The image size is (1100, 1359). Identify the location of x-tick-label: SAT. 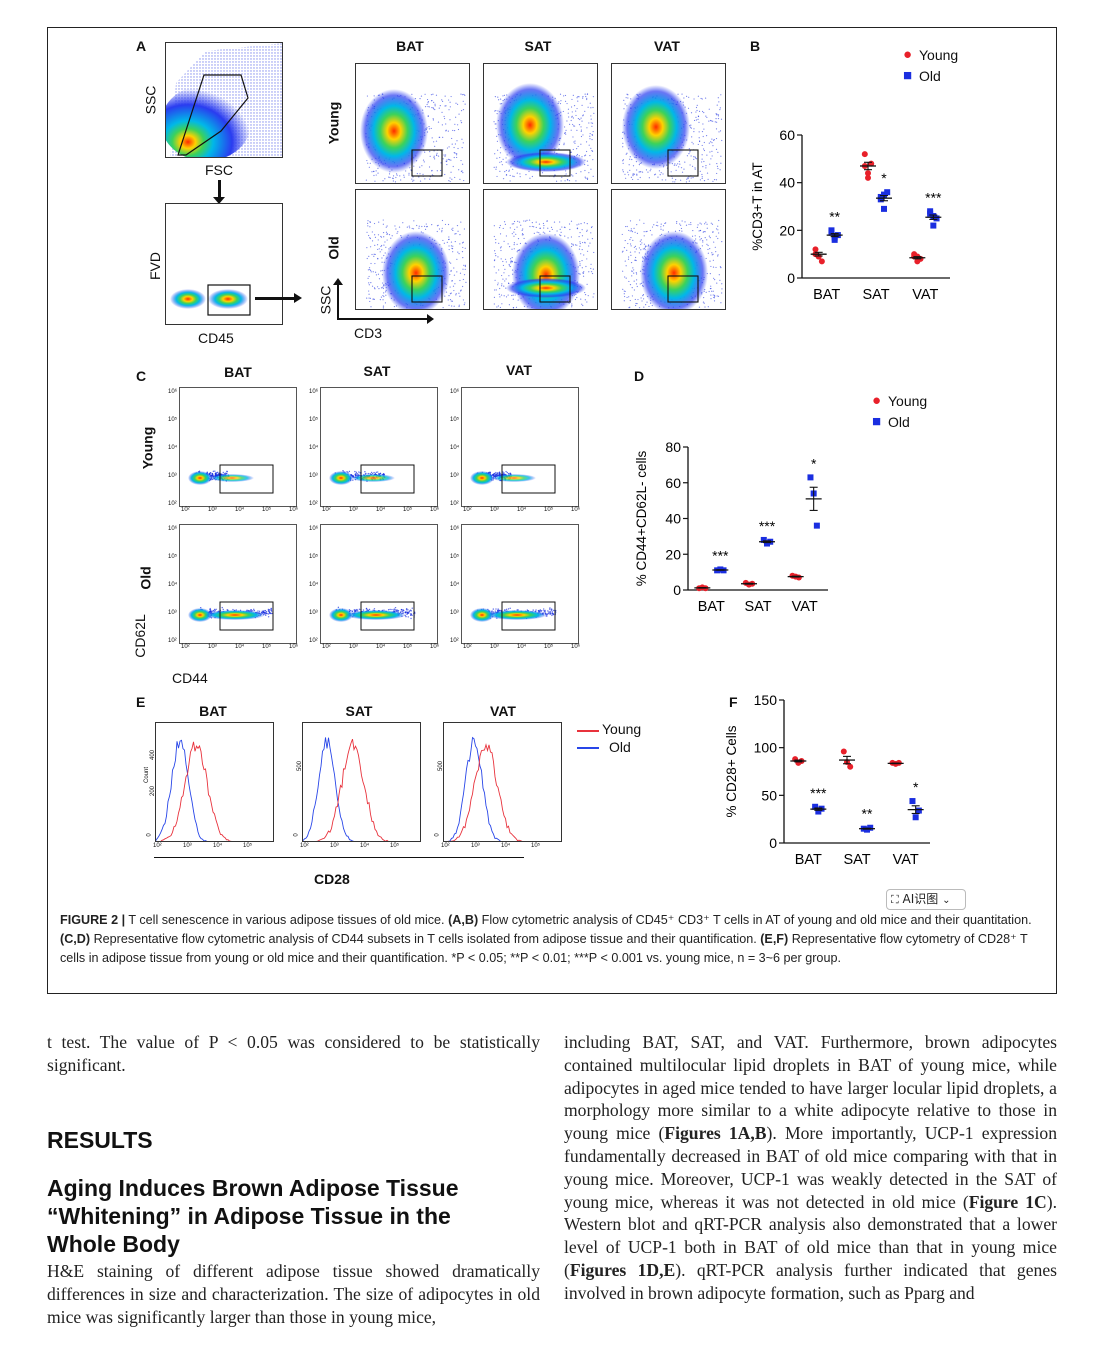
(757, 607).